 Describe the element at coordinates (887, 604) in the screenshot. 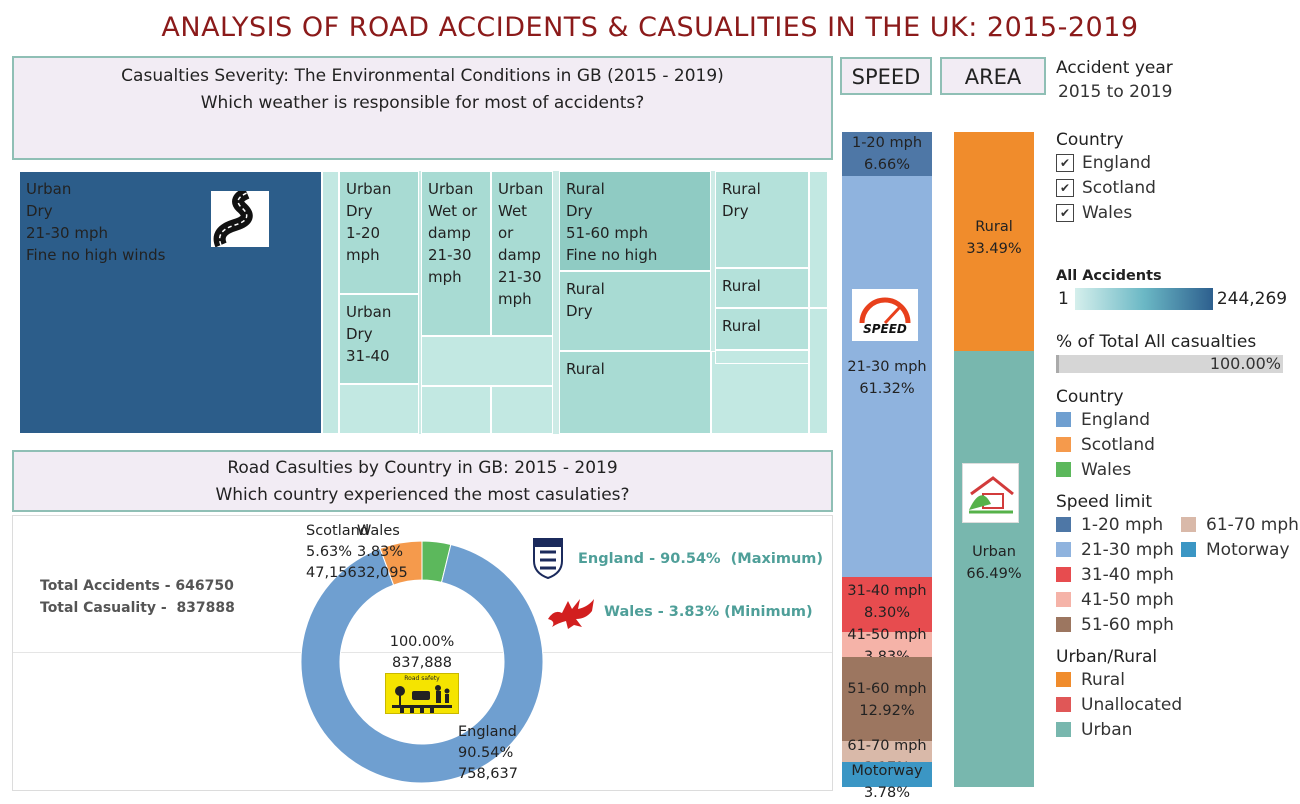

I see `bar-segment-31-40-mph: 31-40 mph 8.30%` at that location.